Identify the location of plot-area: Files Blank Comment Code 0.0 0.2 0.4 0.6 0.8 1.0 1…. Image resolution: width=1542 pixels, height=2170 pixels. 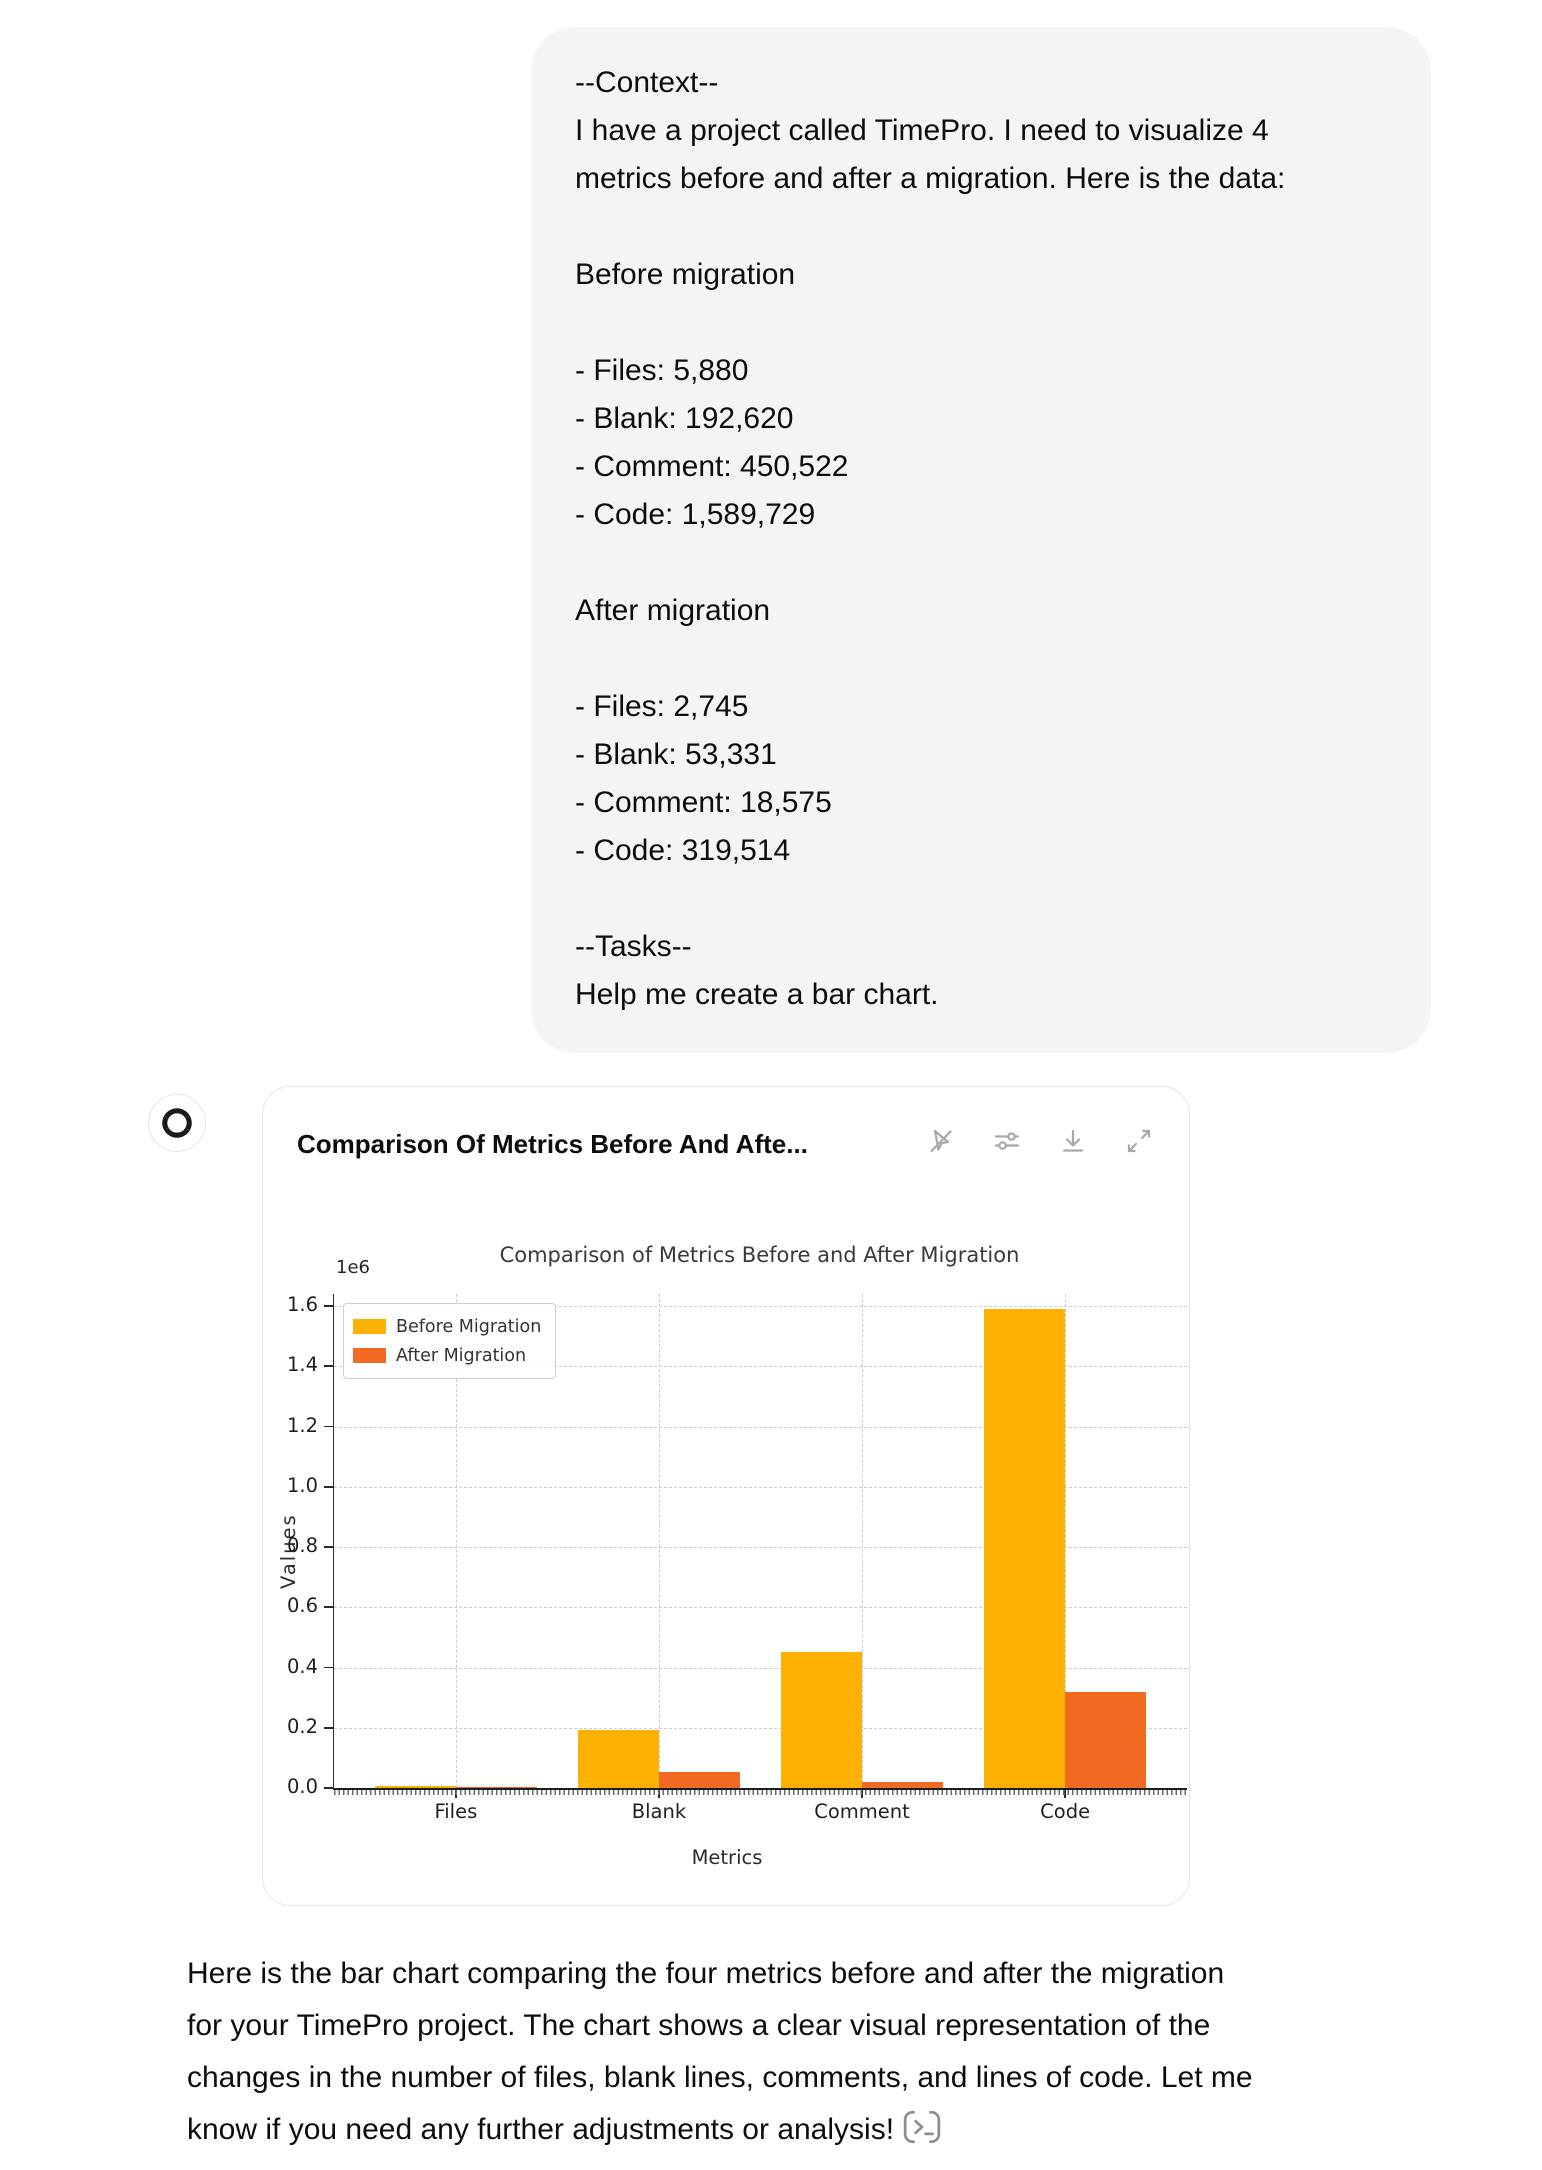
(737, 1558).